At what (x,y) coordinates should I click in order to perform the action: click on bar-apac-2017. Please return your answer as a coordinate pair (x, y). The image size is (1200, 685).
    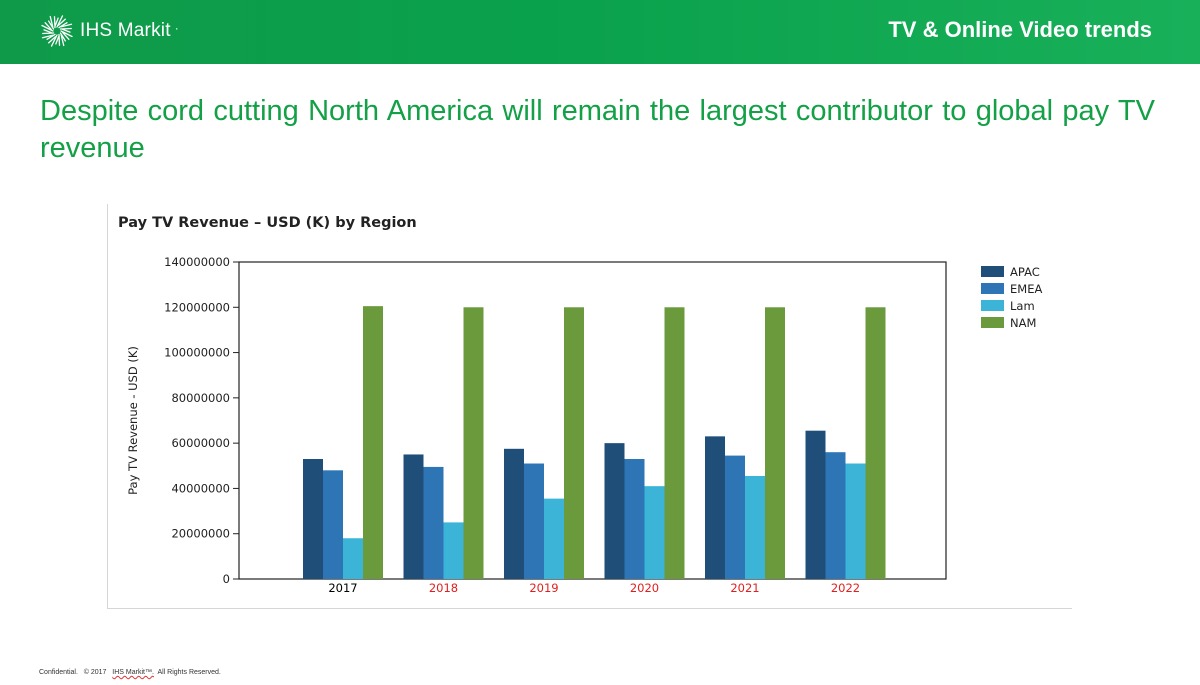
    Looking at the image, I should click on (313, 518).